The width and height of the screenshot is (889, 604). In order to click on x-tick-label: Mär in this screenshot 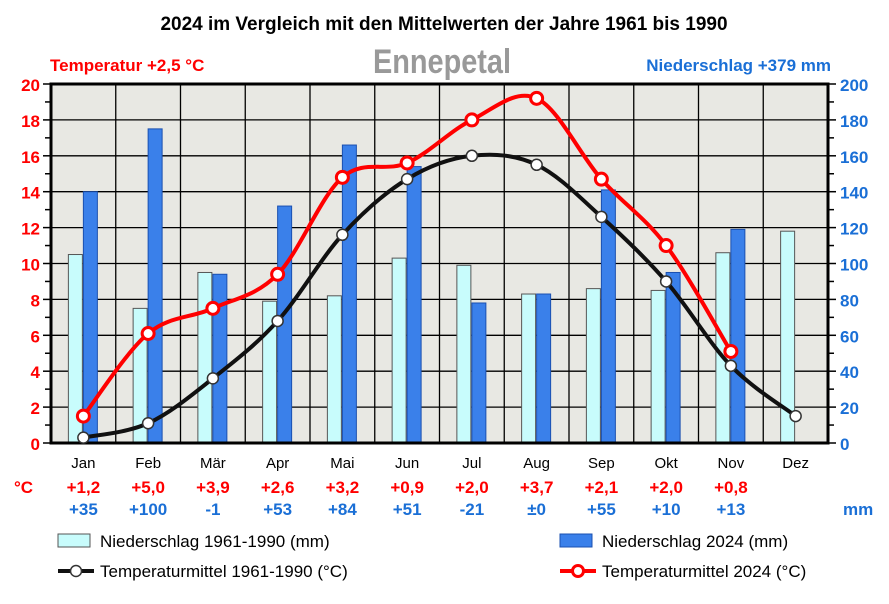, I will do `click(213, 463)`.